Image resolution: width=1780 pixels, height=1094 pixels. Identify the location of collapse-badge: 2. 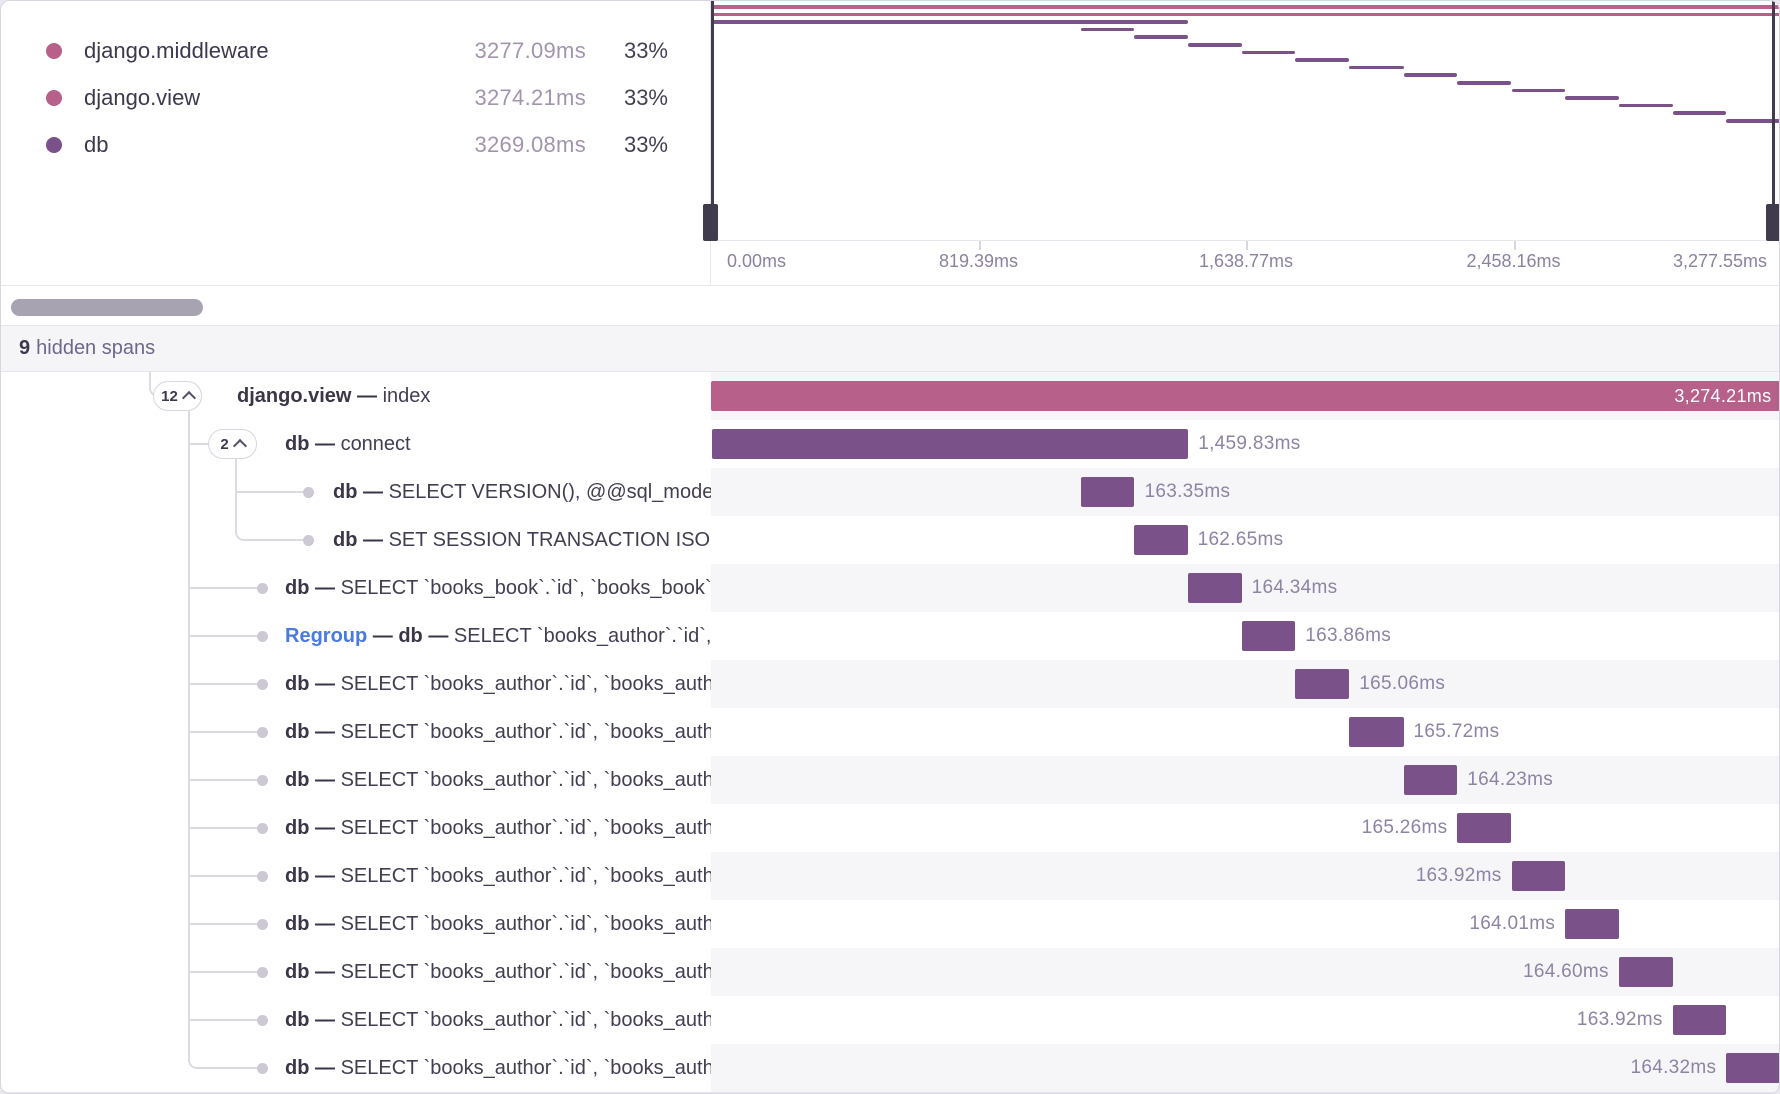
(232, 444).